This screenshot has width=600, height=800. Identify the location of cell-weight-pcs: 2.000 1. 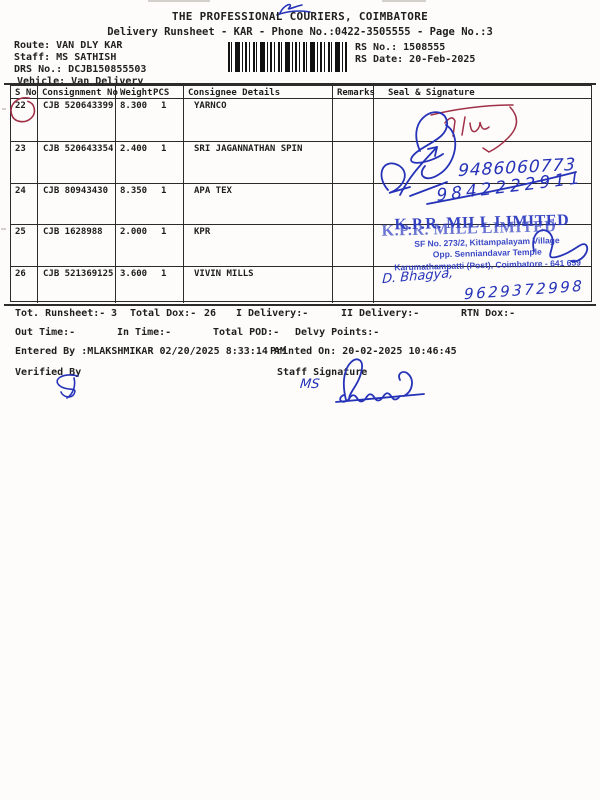
(150, 245).